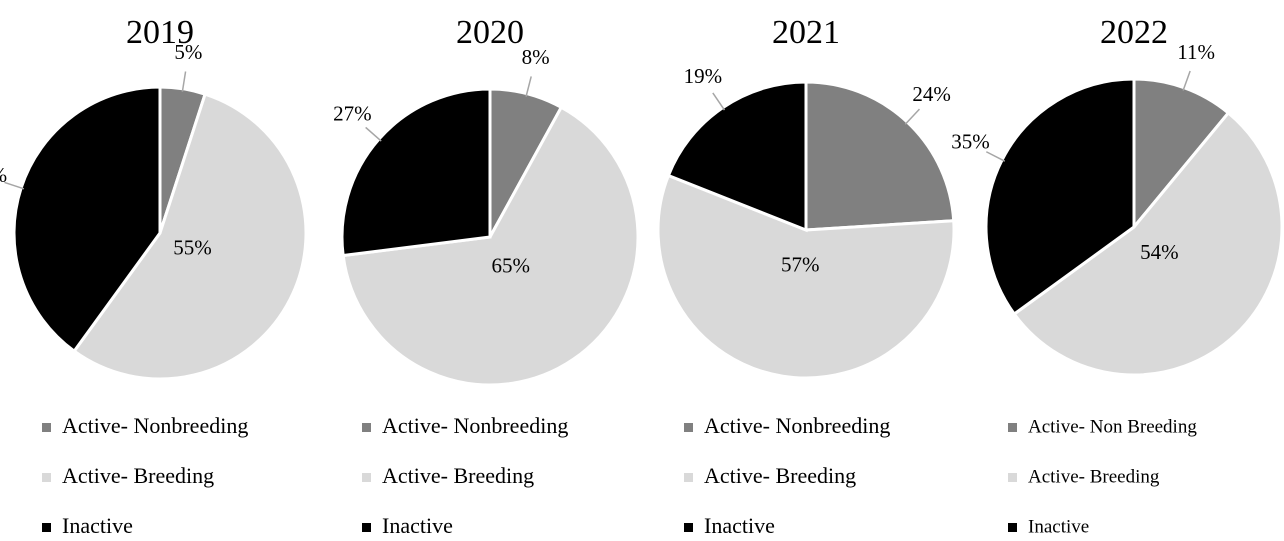  Describe the element at coordinates (160, 32) in the screenshot. I see `chart-title: 2019` at that location.